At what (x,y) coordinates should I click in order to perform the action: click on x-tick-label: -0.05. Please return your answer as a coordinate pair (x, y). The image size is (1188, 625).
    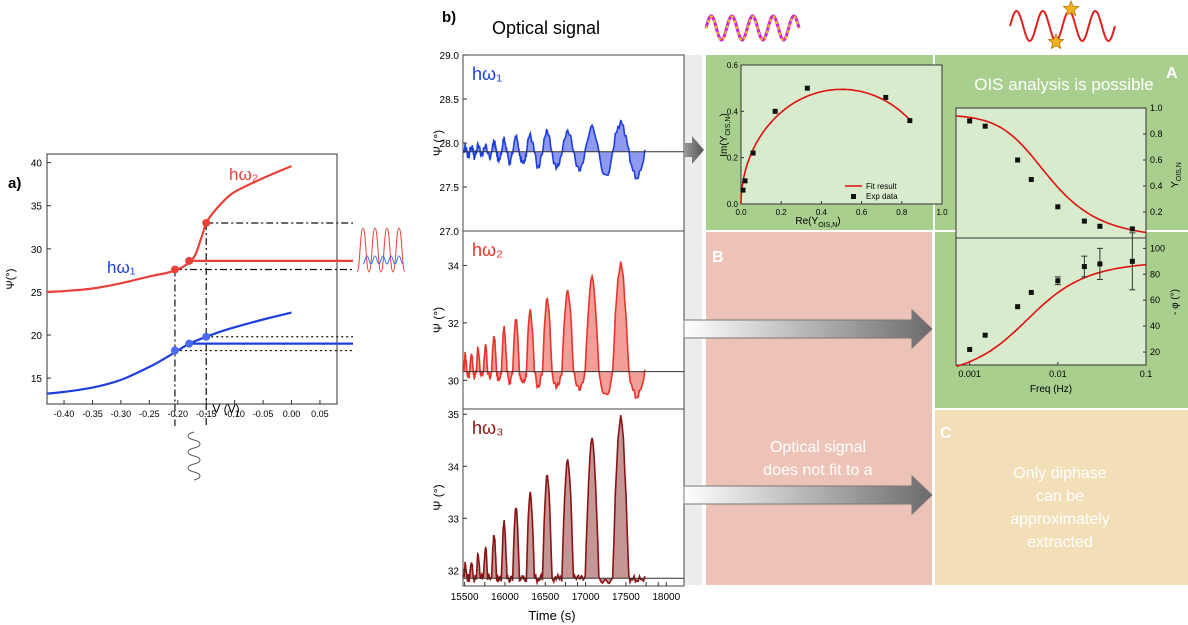
    Looking at the image, I should click on (263, 414).